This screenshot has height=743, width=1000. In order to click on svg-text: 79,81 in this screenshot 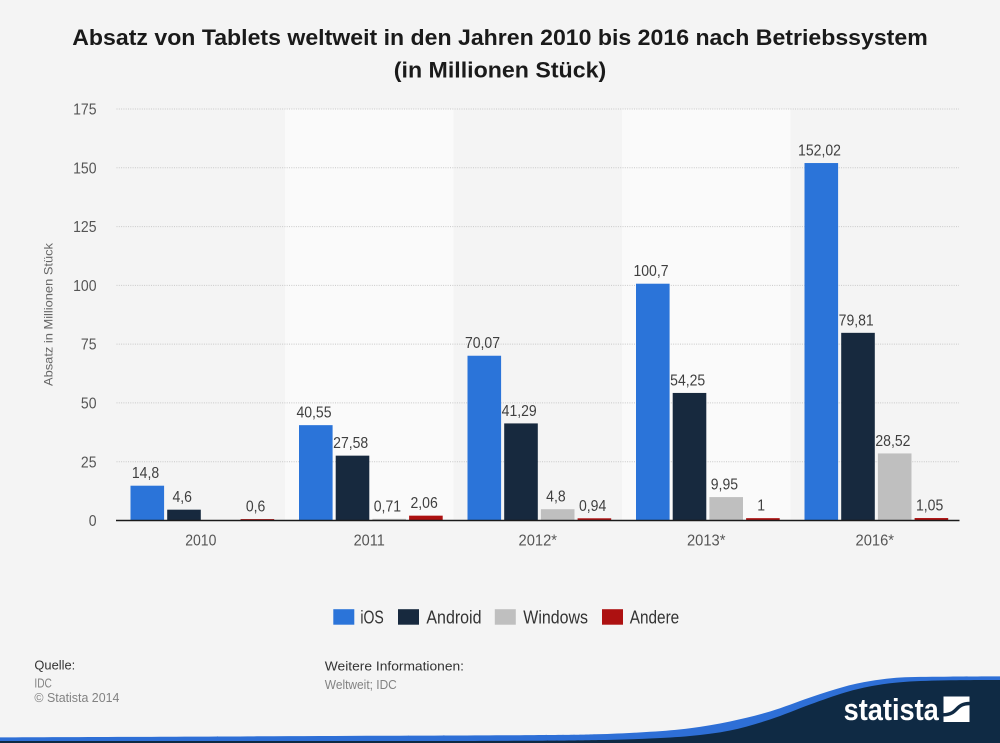, I will do `click(856, 320)`.